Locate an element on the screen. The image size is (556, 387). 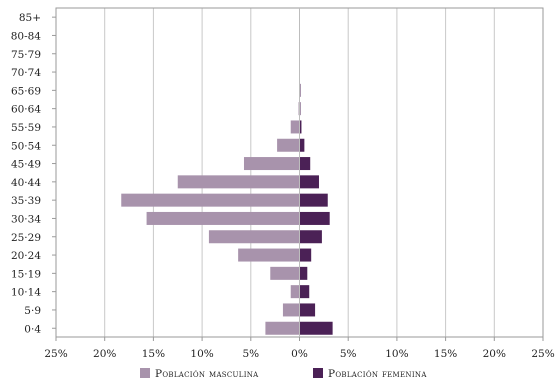
y-tick-label: 55·59 is located at coordinates (26, 128).